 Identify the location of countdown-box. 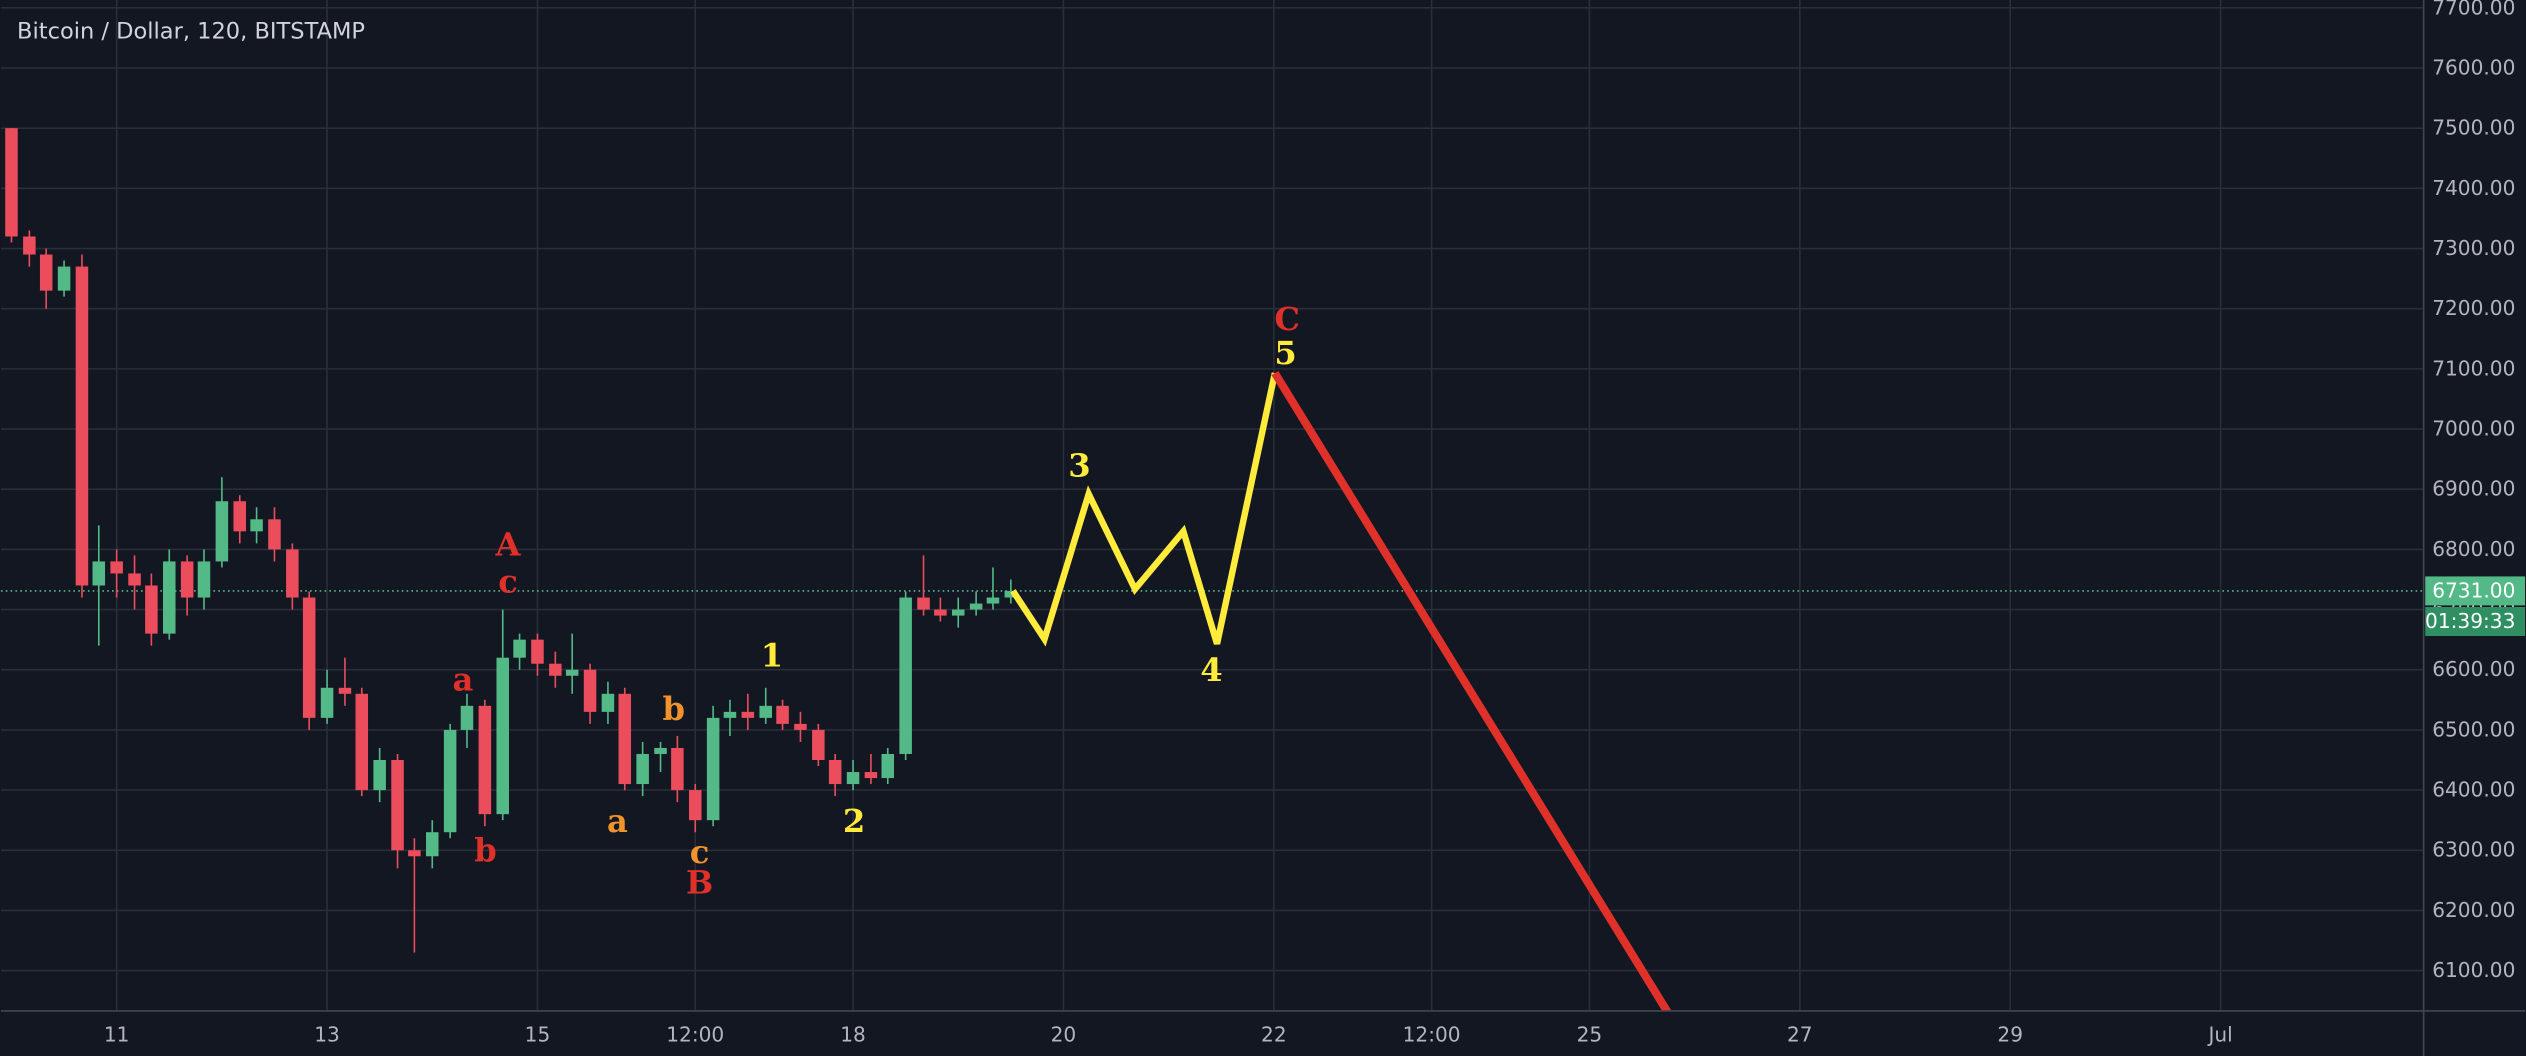
(2475, 621).